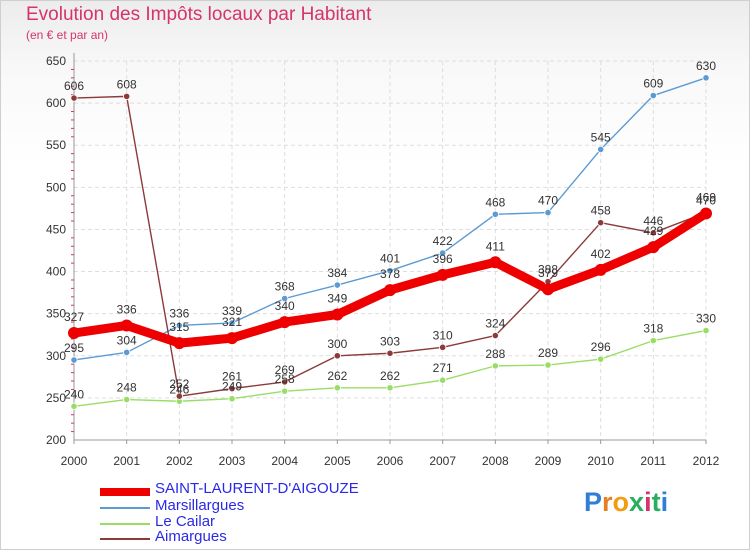  What do you see at coordinates (601, 347) in the screenshot?
I see `data-label-le-cailar: 296` at bounding box center [601, 347].